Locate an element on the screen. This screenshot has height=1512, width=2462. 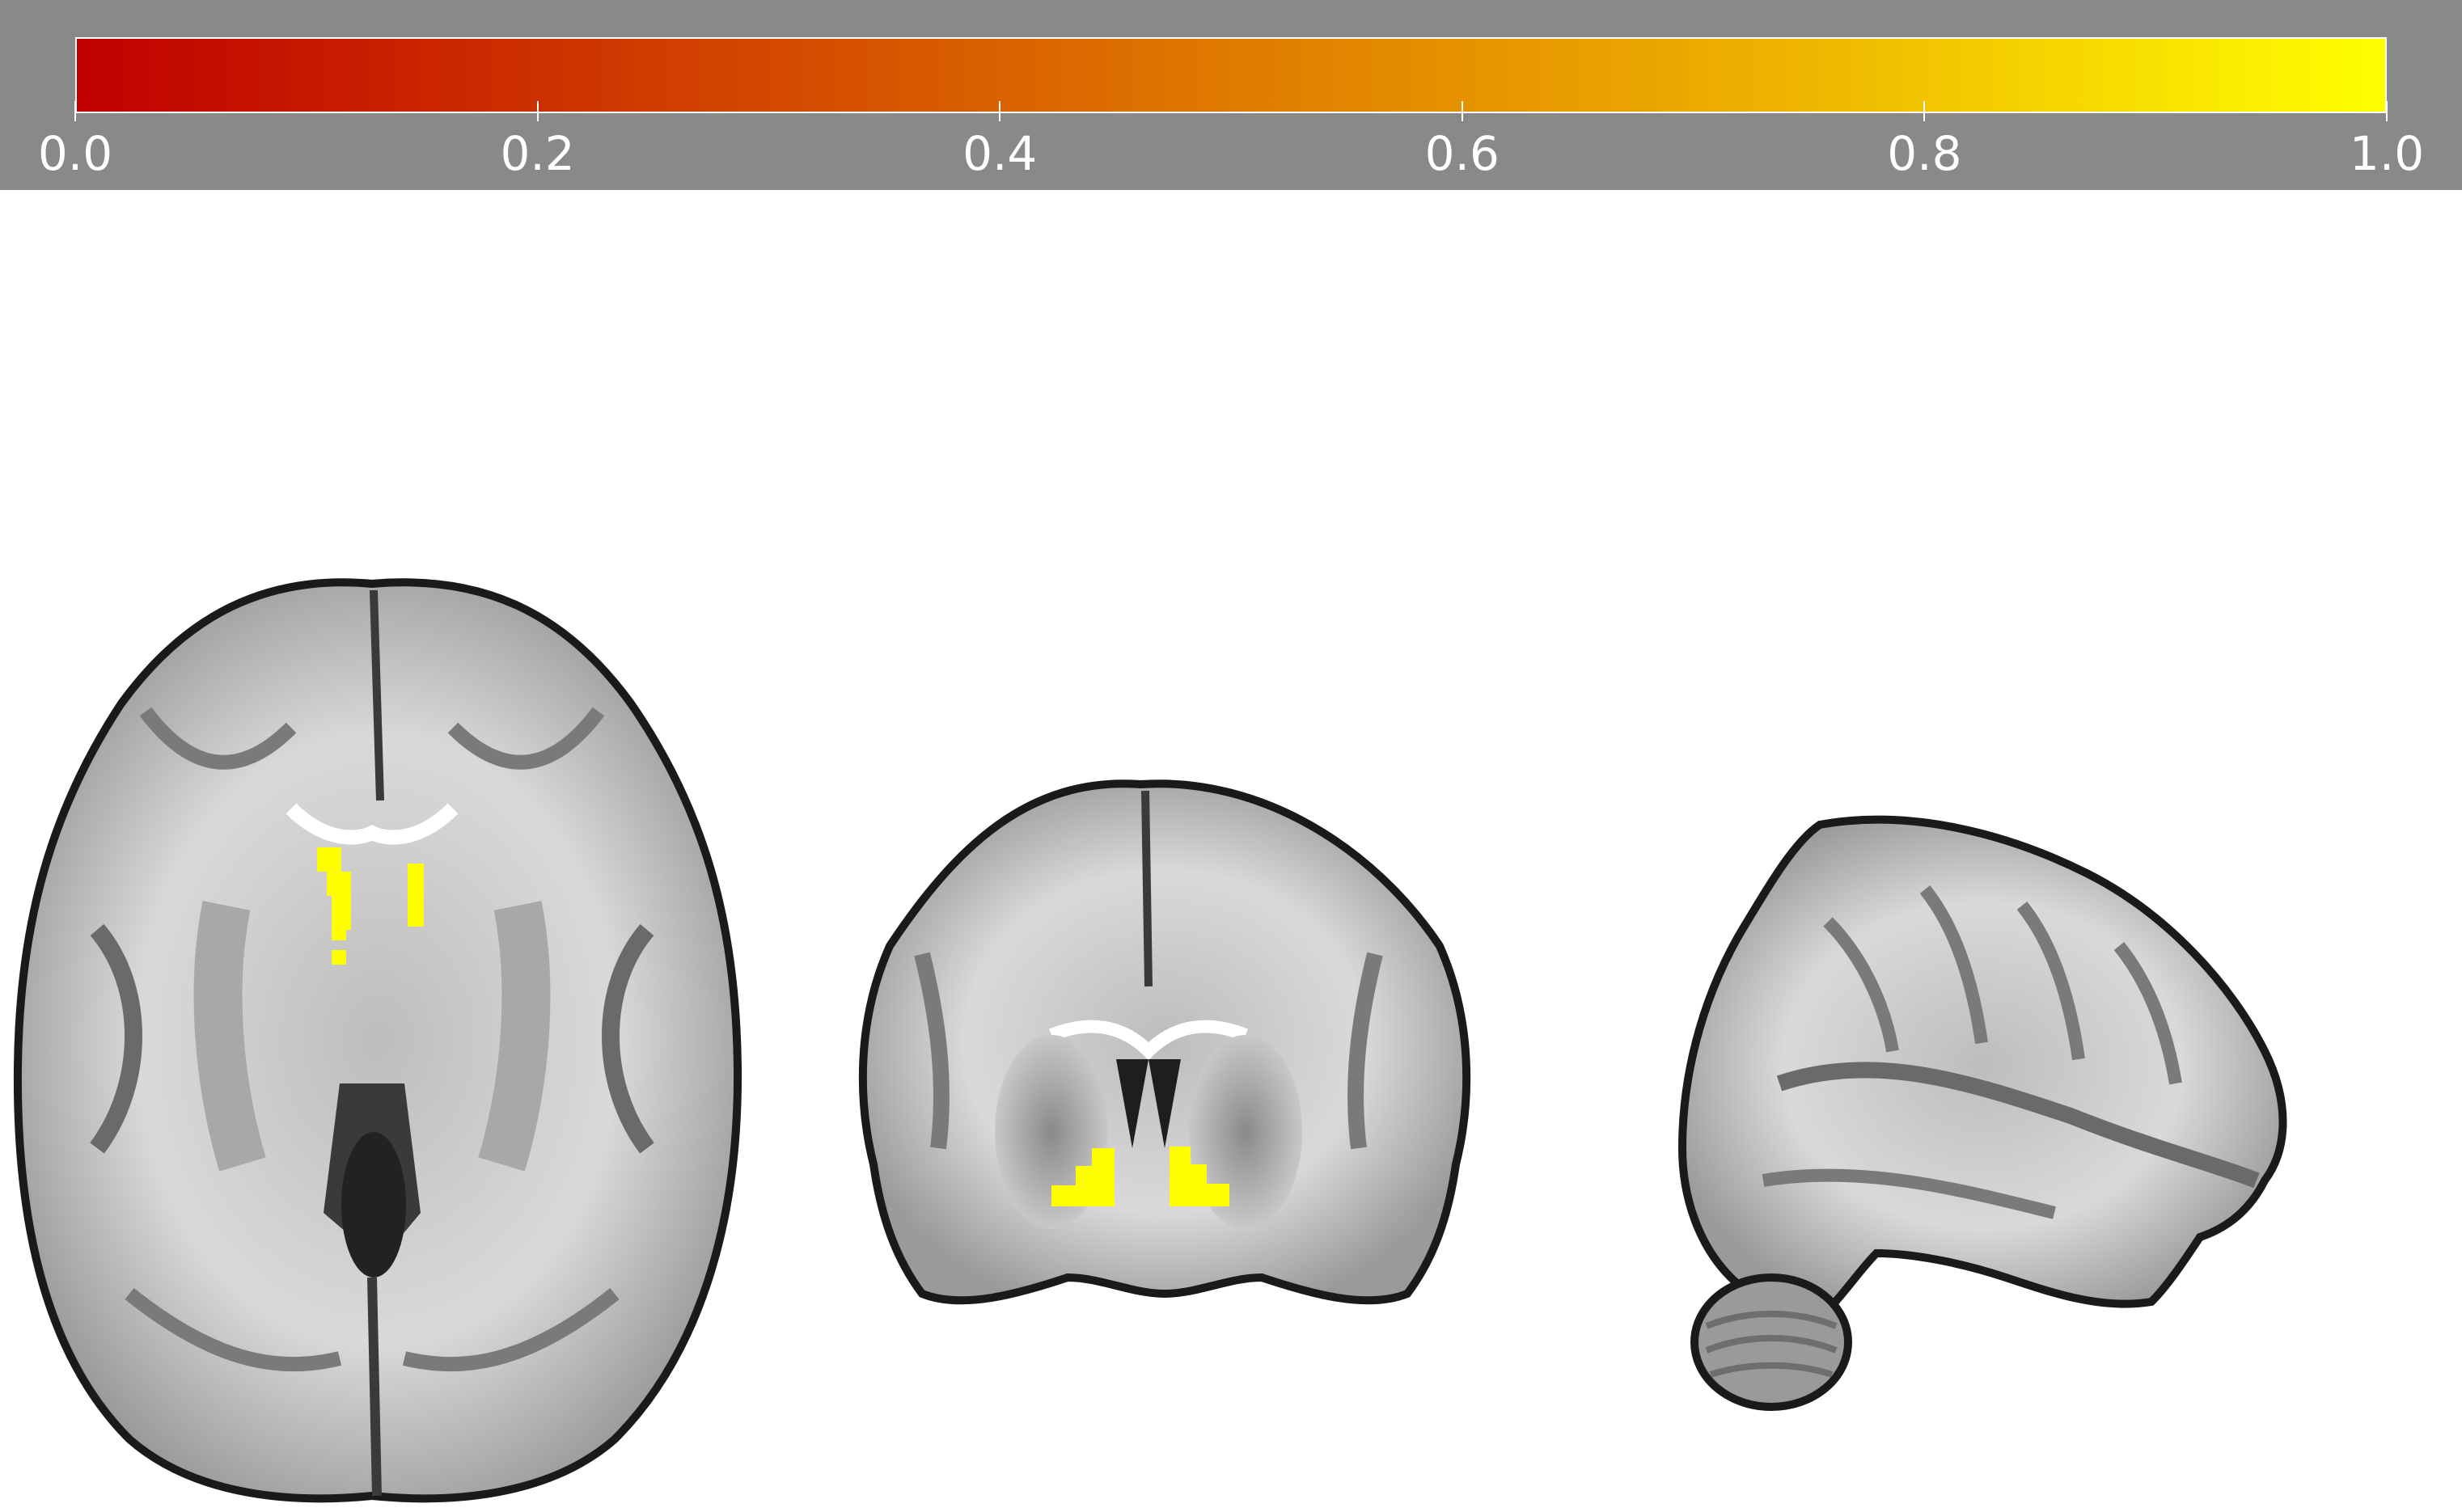
sagittal-slice is located at coordinates (1982, 1113).